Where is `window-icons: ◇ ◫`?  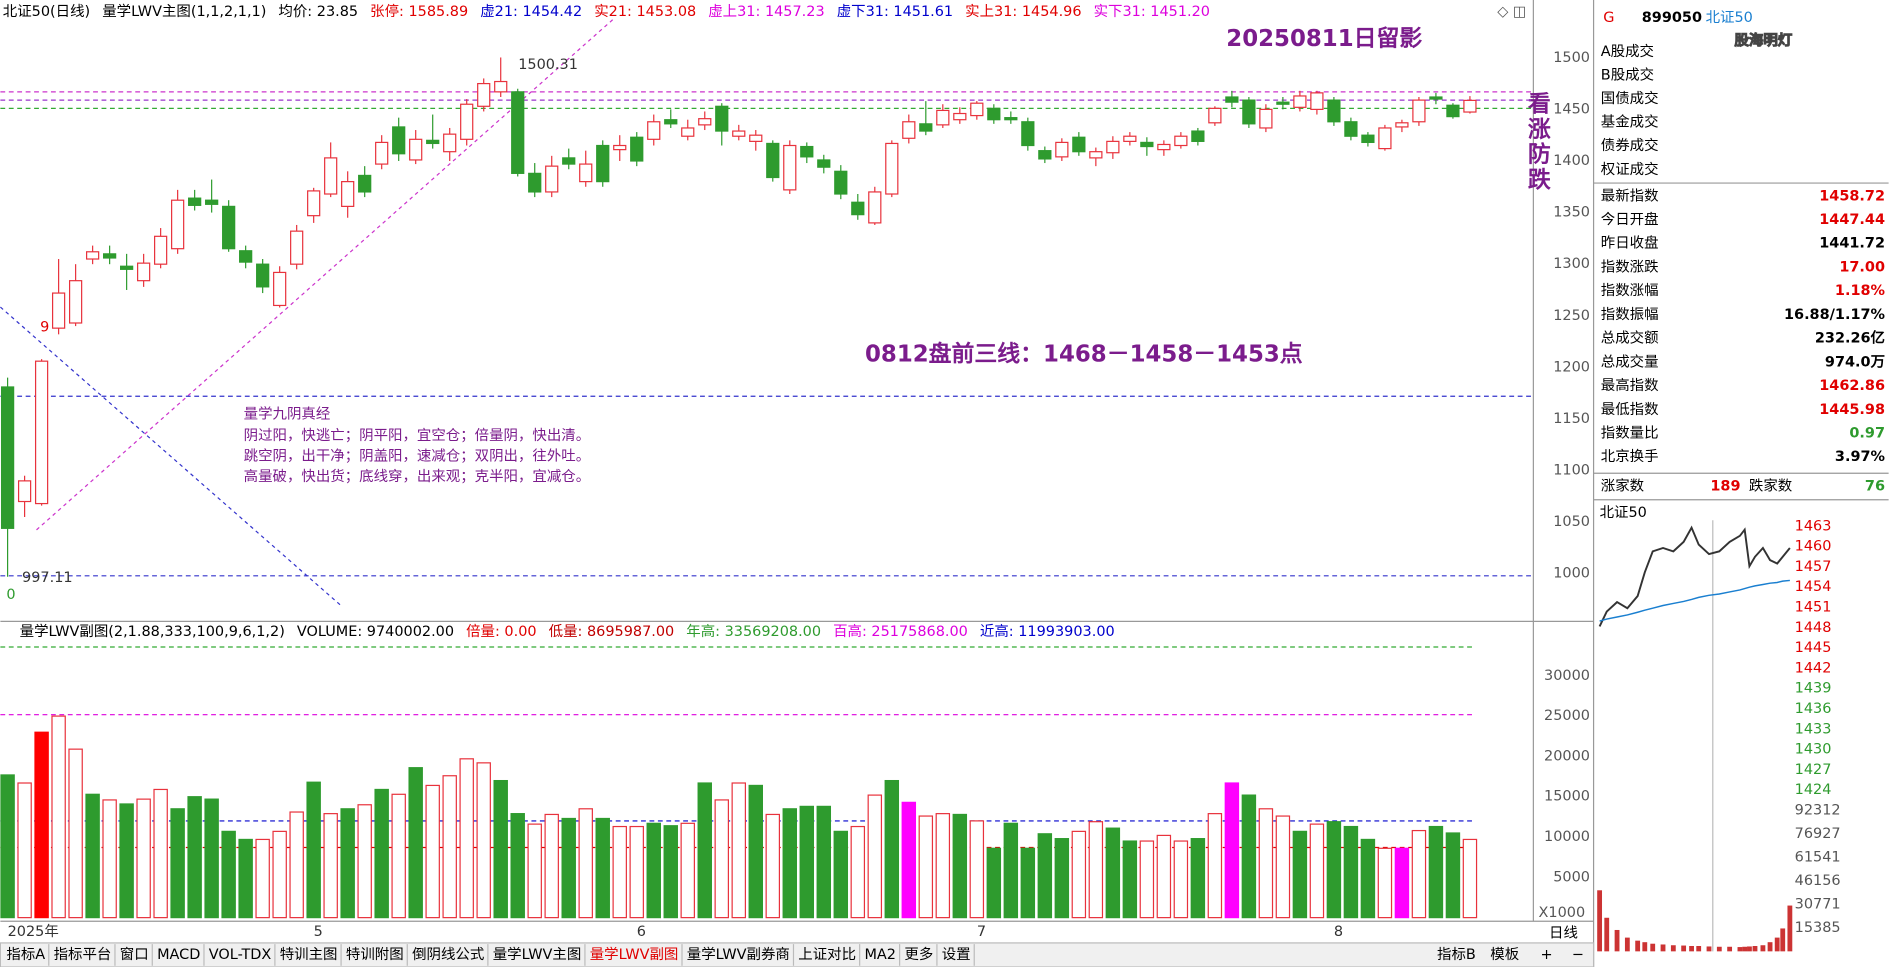
window-icons: ◇ ◫ is located at coordinates (1511, 12).